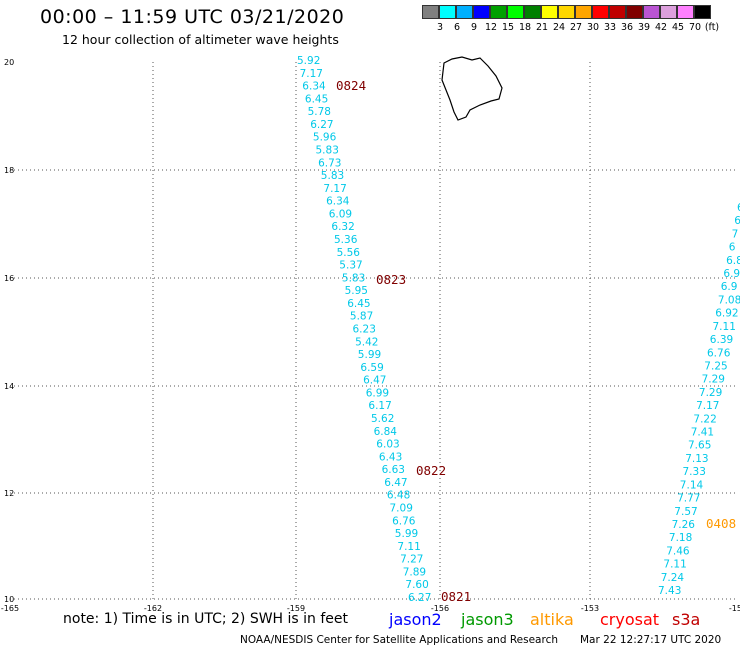 The height and width of the screenshot is (650, 740). Describe the element at coordinates (382, 419) in the screenshot. I see `swh-value: 5.62` at that location.